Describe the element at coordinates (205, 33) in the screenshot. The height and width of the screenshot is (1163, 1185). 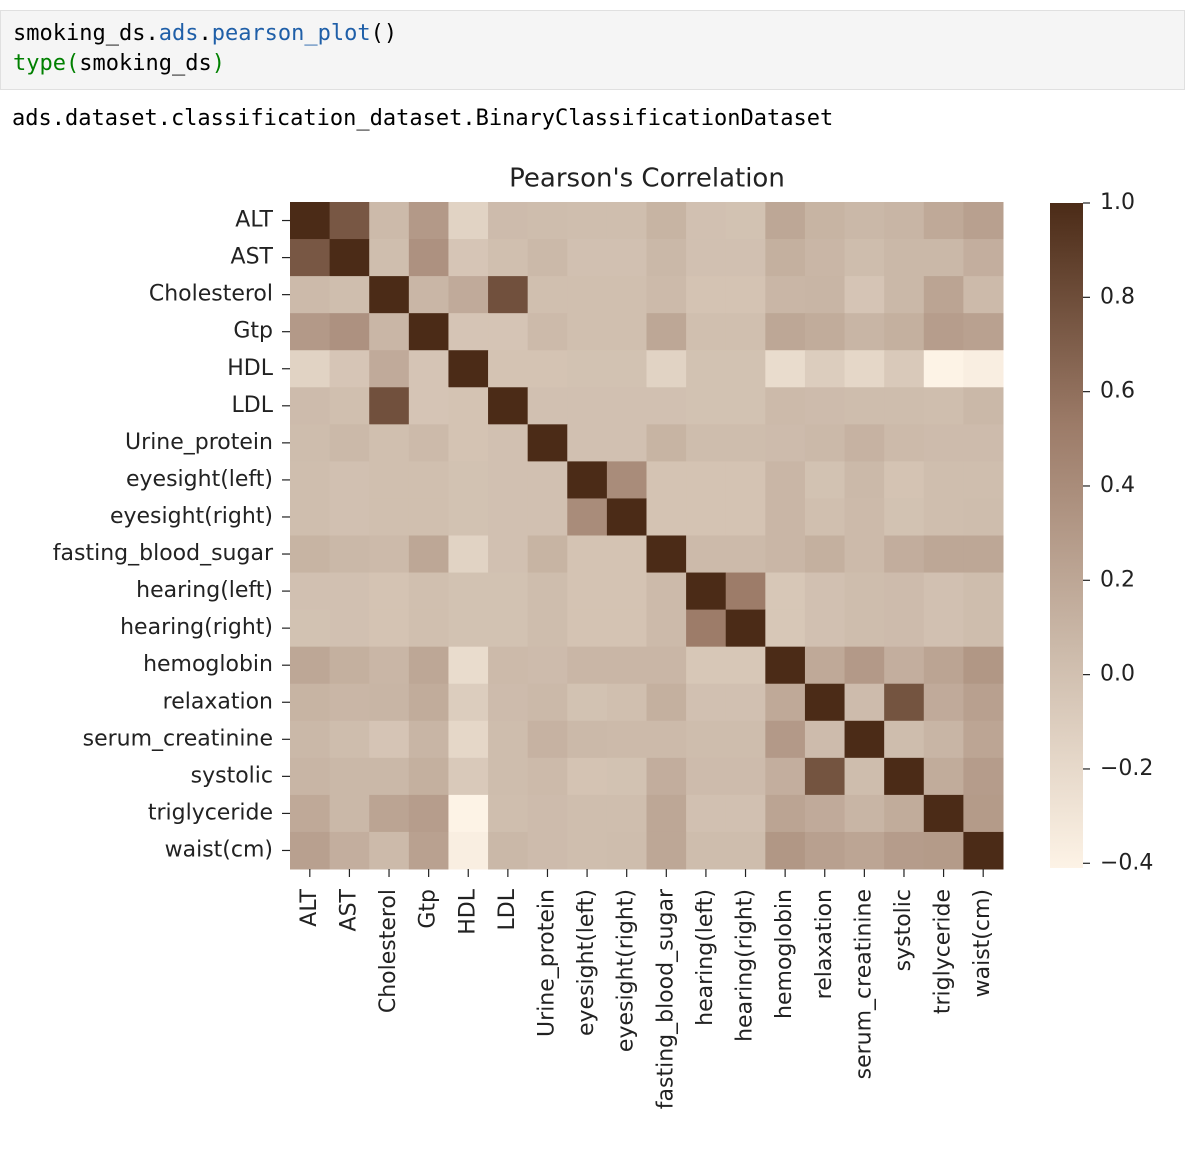
I see `code-line: smoking_ds.ads.pearson_plot()` at that location.